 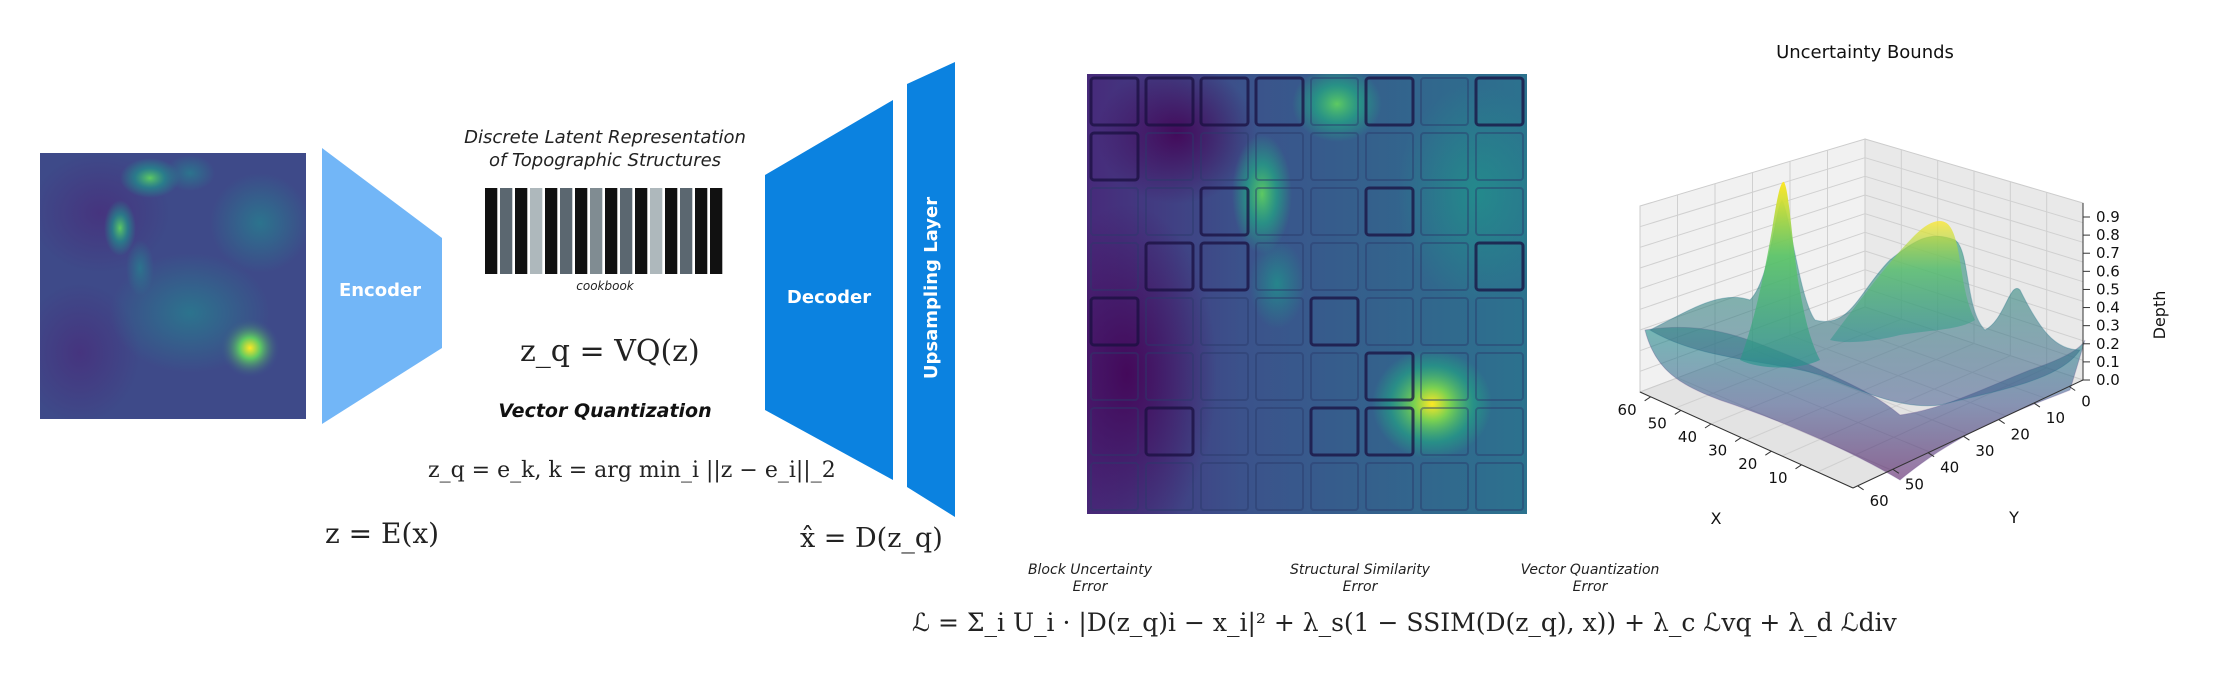 I want to click on y-tick-label: 10, so click(x=2055, y=418).